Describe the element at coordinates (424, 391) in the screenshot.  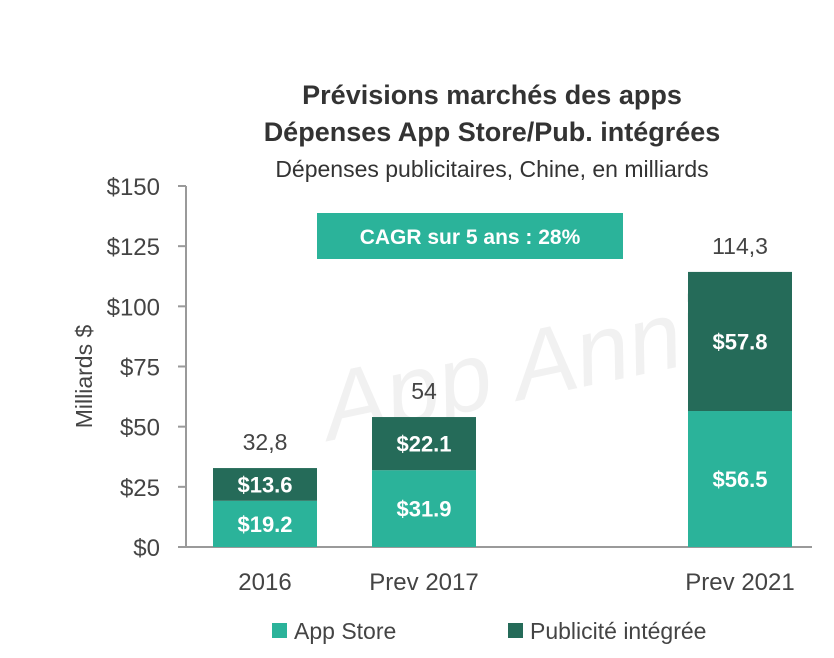
I see `bar-total-label: 54` at that location.